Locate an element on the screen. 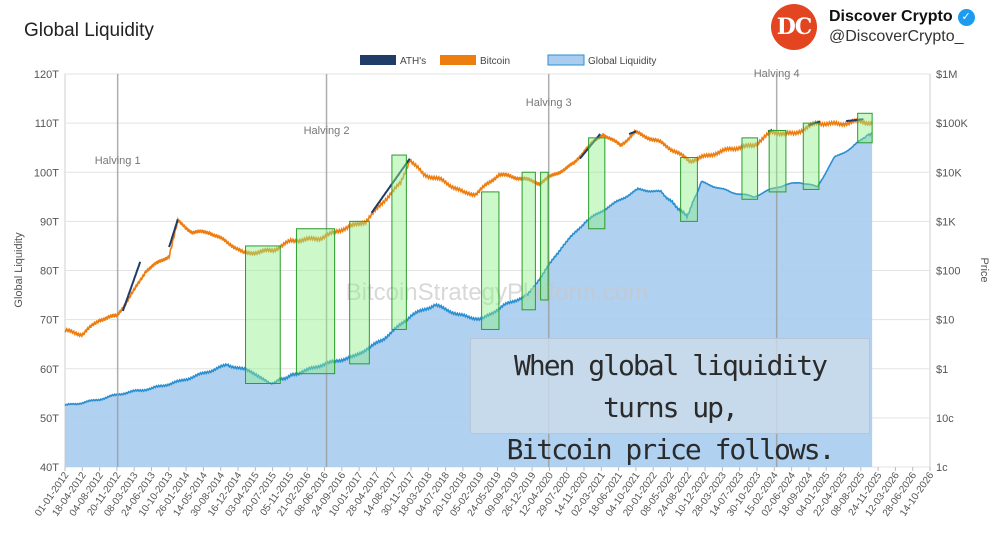 This screenshot has height=551, width=1003. account-badge: DC Discover Crypto ✓ @DiscoverCrypto_ is located at coordinates (873, 27).